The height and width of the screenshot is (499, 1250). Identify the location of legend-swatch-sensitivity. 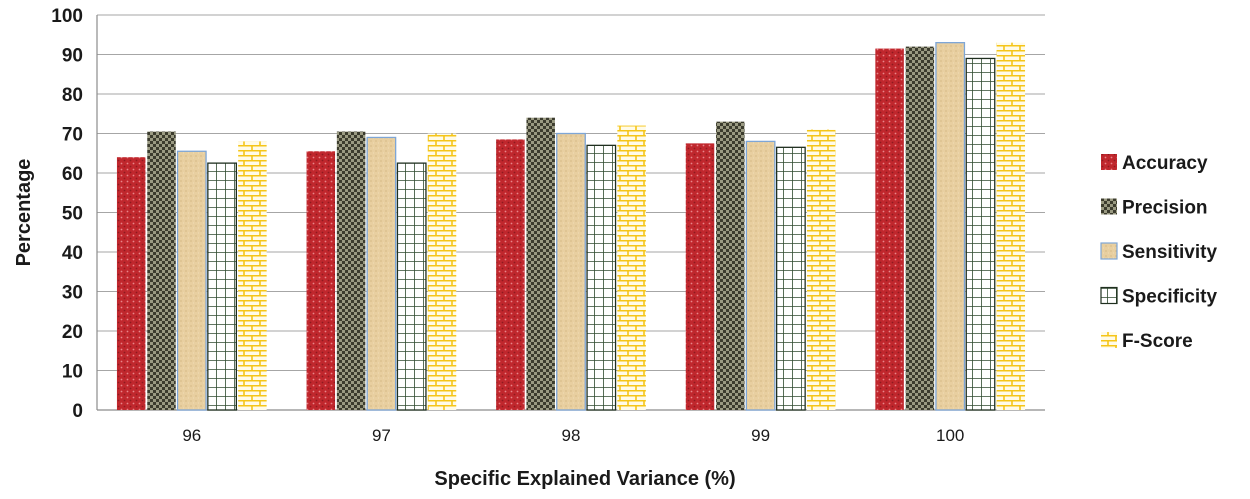
(1109, 251).